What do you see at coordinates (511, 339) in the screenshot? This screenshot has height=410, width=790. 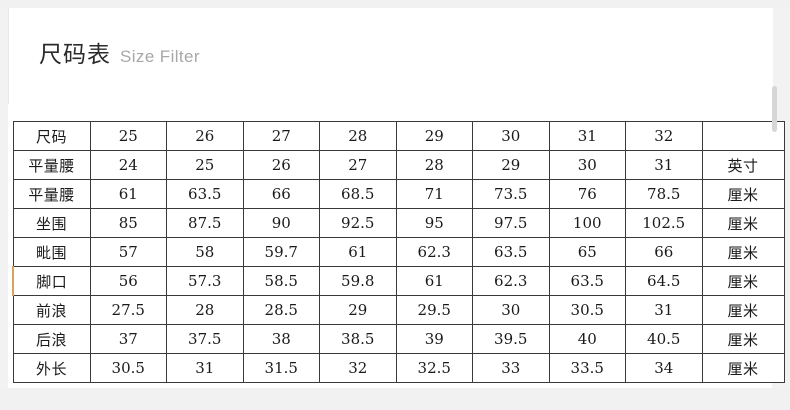 I see `table-cell: 39.5` at bounding box center [511, 339].